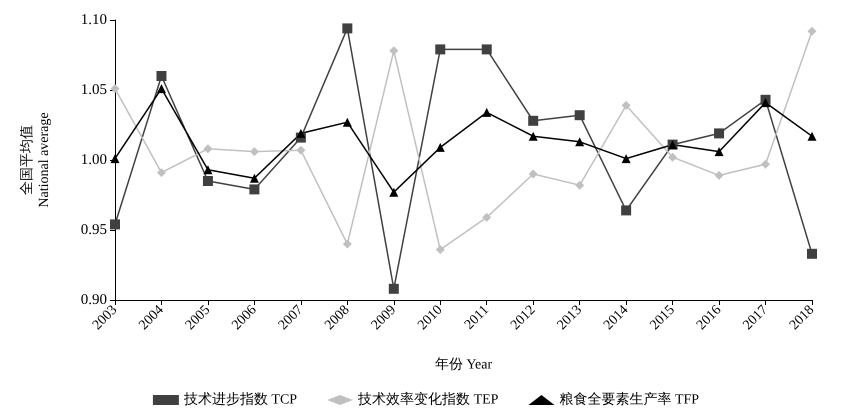 This screenshot has width=852, height=414. What do you see at coordinates (463, 364) in the screenshot?
I see `x-axis-title: 年份 Year` at bounding box center [463, 364].